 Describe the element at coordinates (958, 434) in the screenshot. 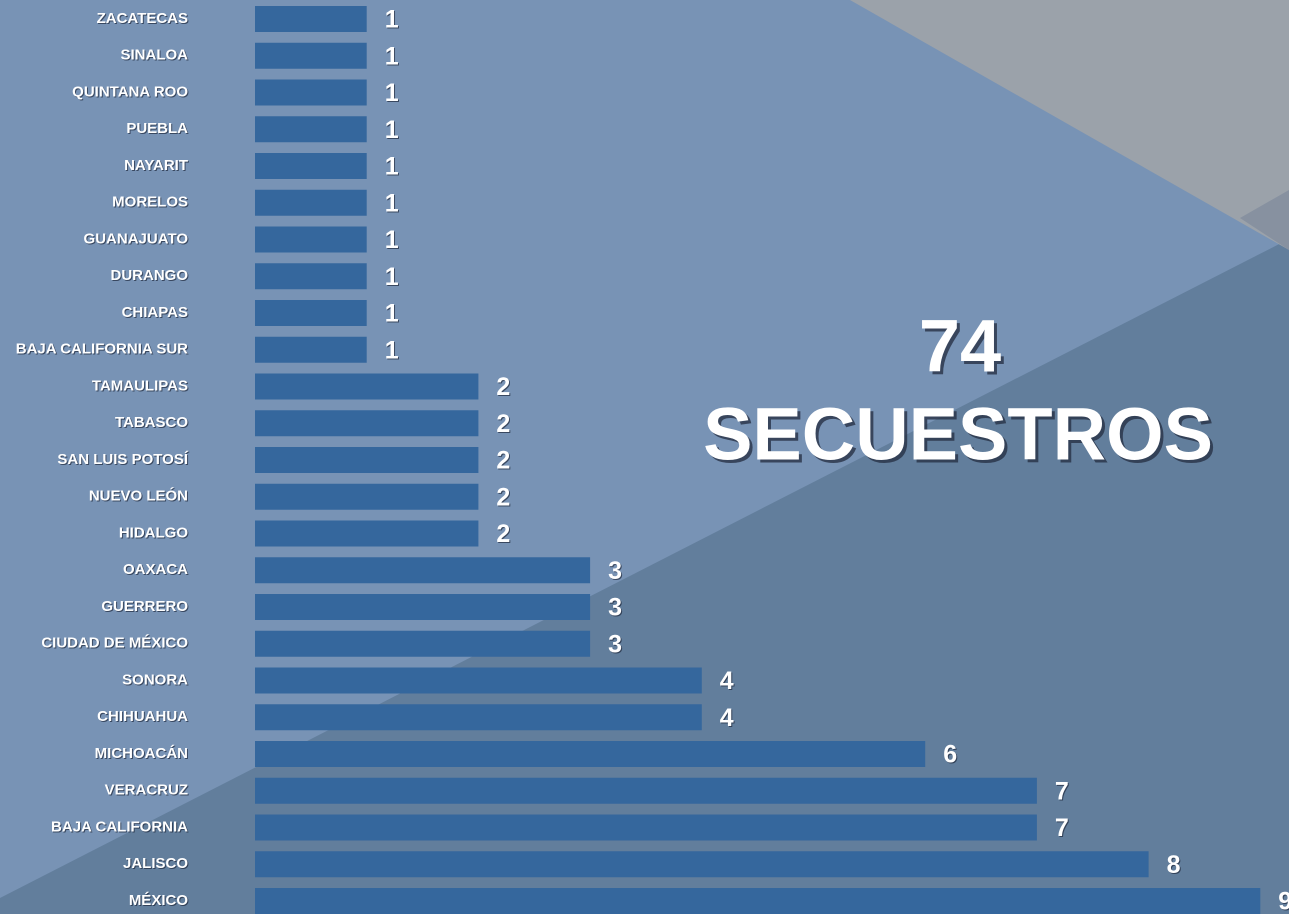

I see `chart-subtitle: SECUESTROS` at that location.